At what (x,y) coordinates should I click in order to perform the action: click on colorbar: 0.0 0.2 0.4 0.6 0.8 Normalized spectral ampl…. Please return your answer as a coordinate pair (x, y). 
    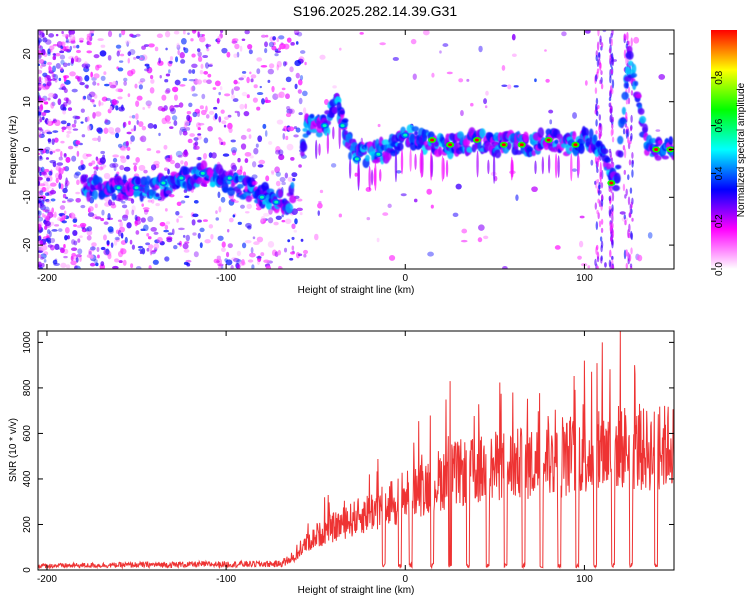
    Looking at the image, I should click on (729, 153).